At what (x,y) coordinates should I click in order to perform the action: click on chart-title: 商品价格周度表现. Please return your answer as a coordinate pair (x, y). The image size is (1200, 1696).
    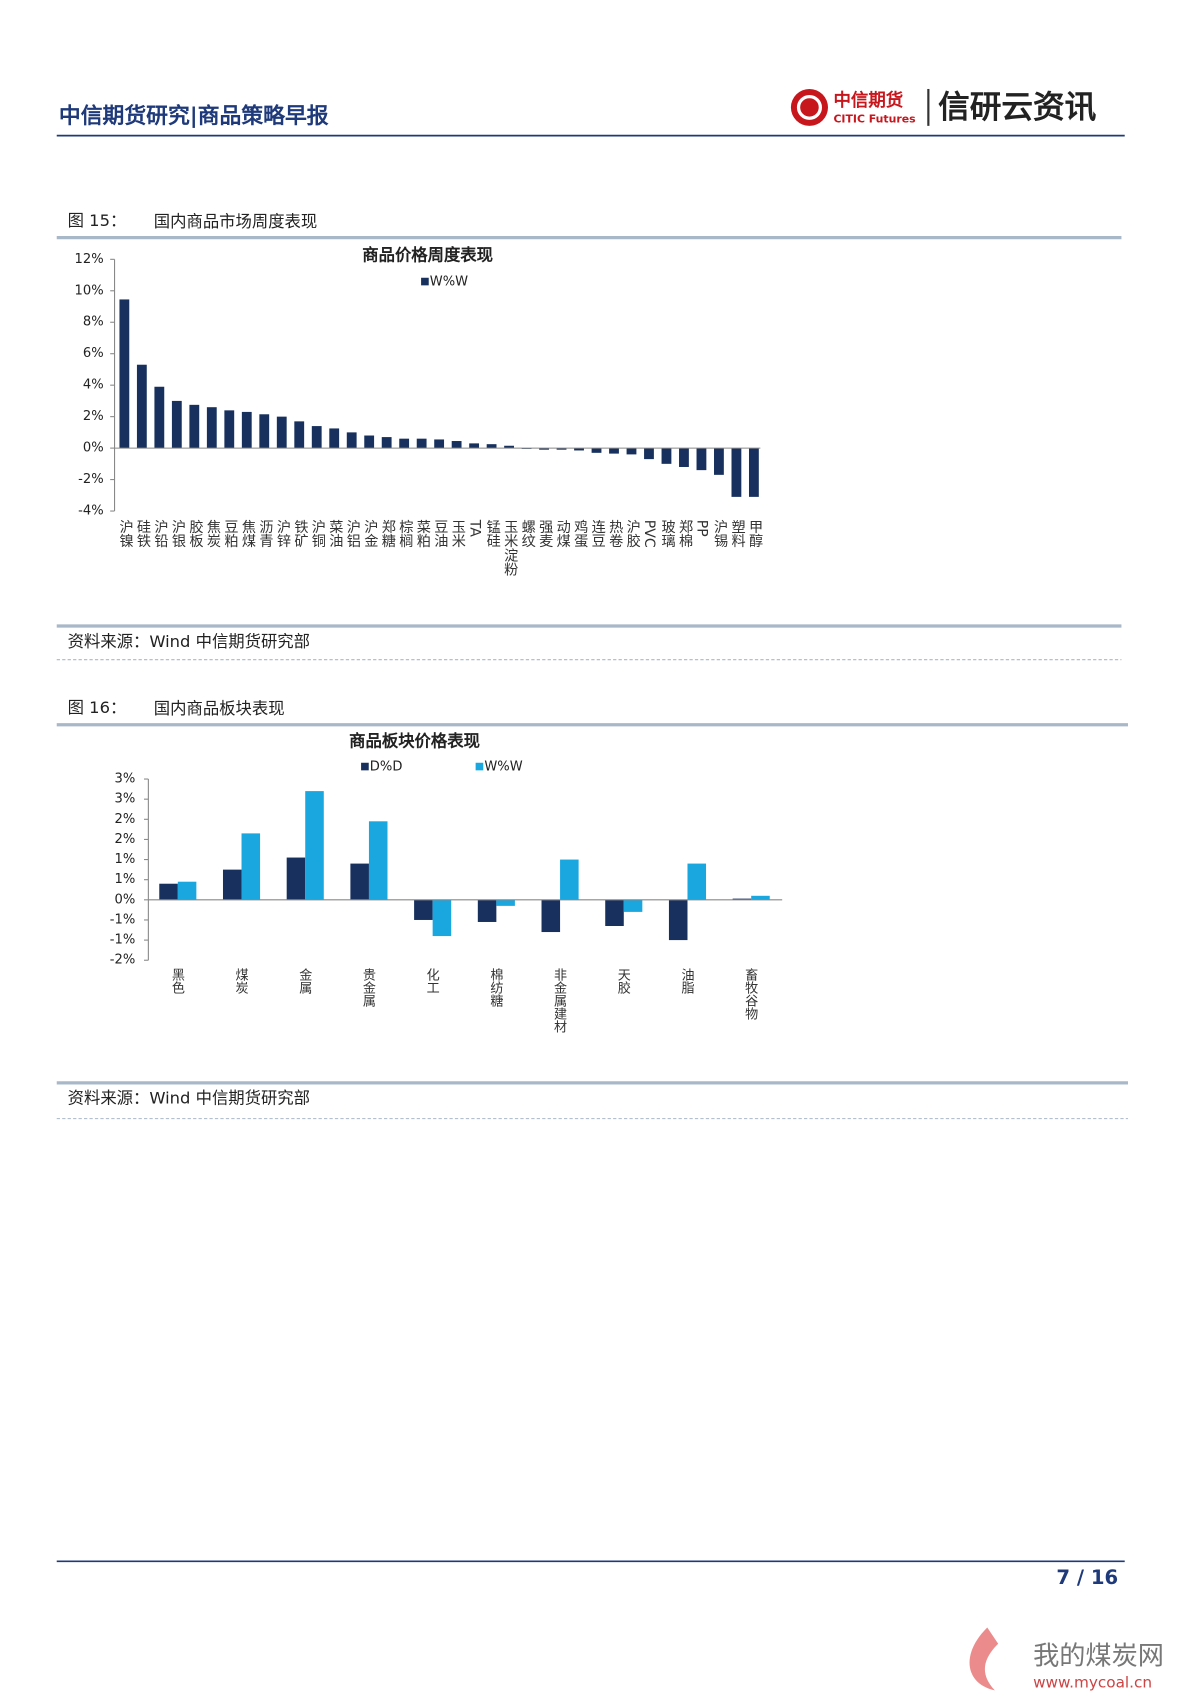
    Looking at the image, I should click on (427, 255).